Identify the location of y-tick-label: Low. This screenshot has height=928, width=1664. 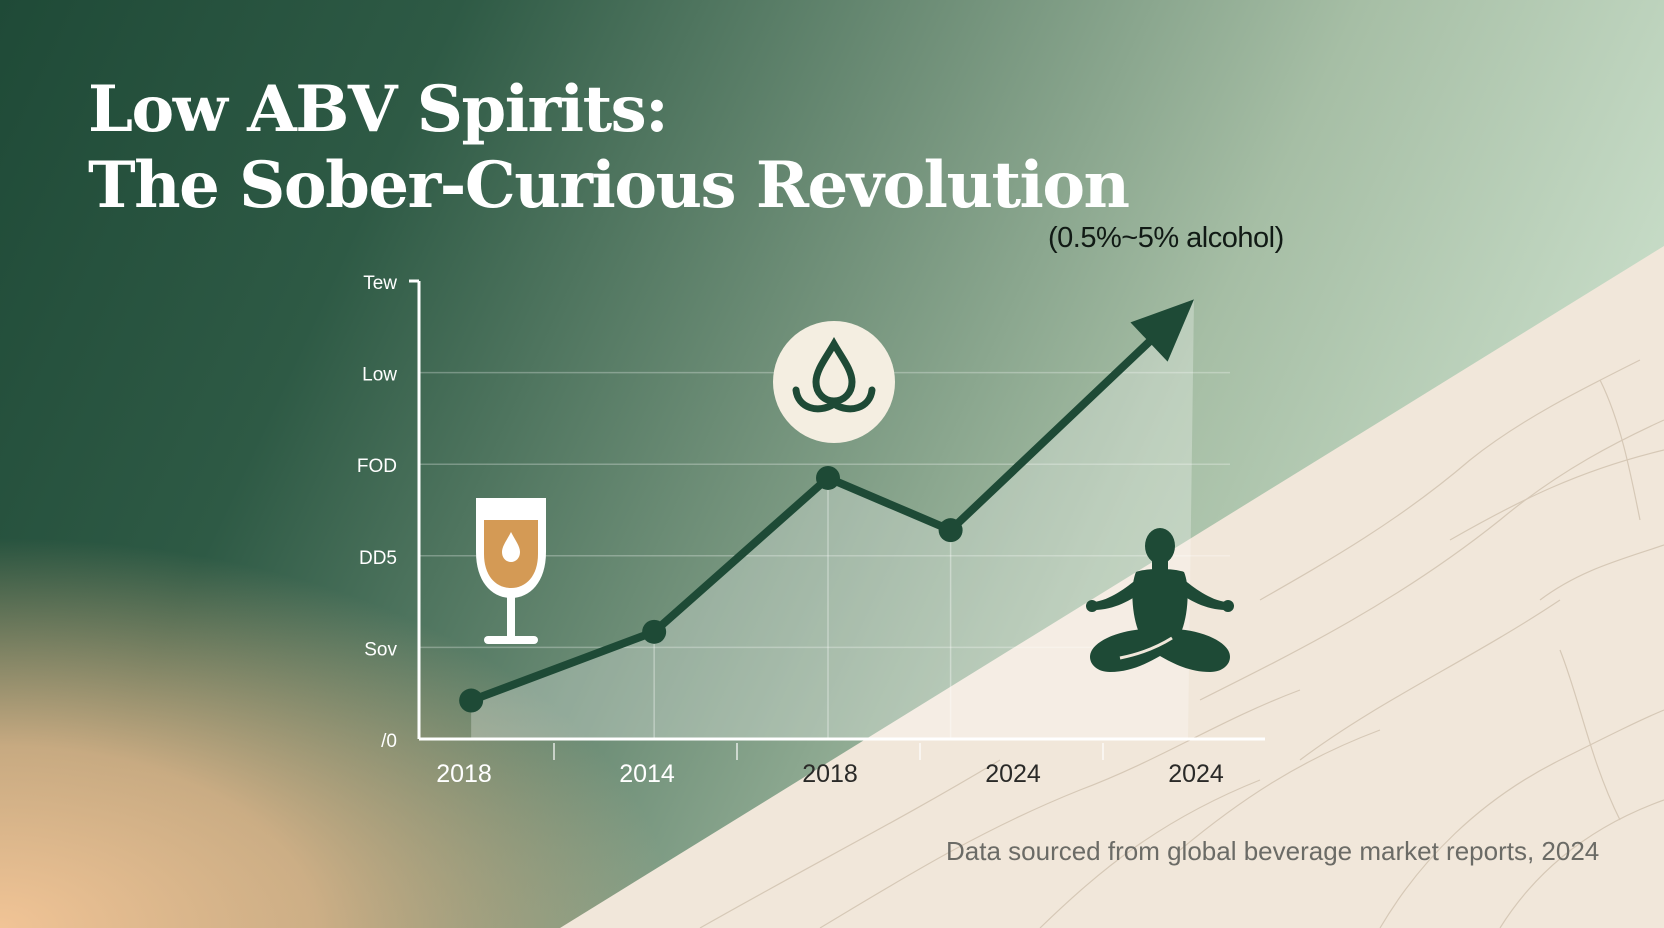
(379, 375).